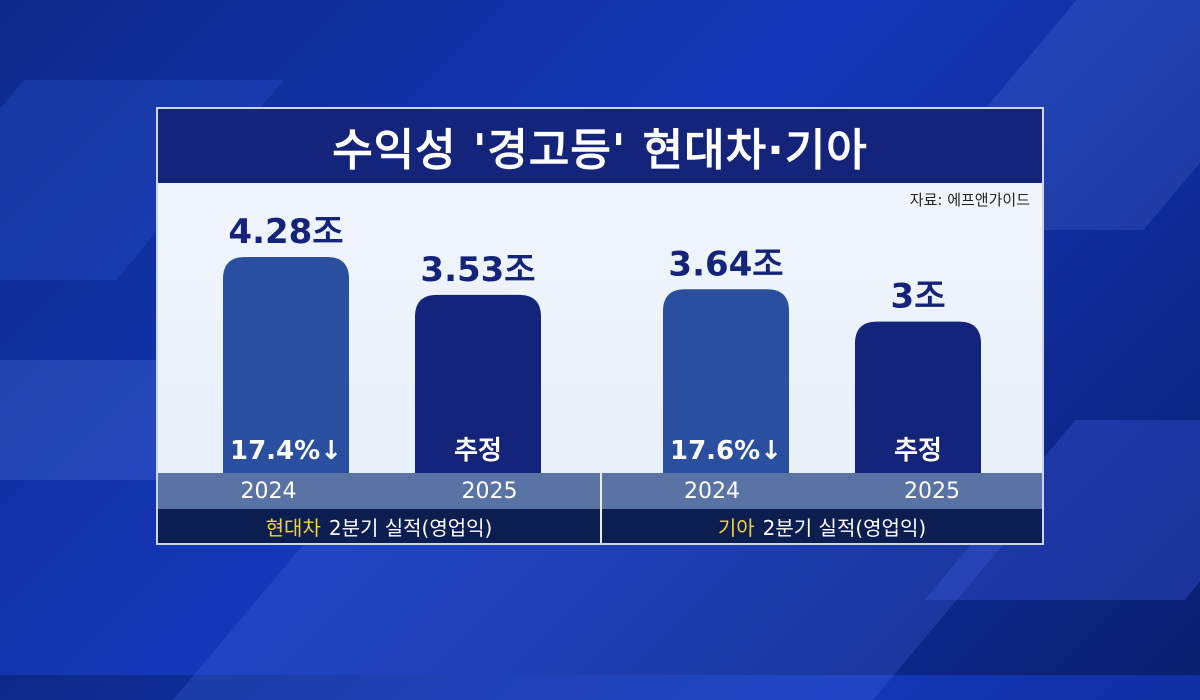  I want to click on bar-기아-2025, so click(918, 397).